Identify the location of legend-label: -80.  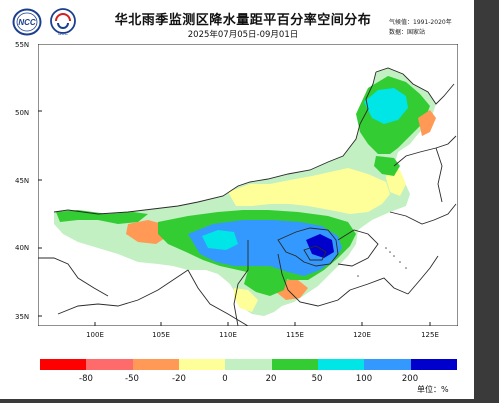
(86, 379).